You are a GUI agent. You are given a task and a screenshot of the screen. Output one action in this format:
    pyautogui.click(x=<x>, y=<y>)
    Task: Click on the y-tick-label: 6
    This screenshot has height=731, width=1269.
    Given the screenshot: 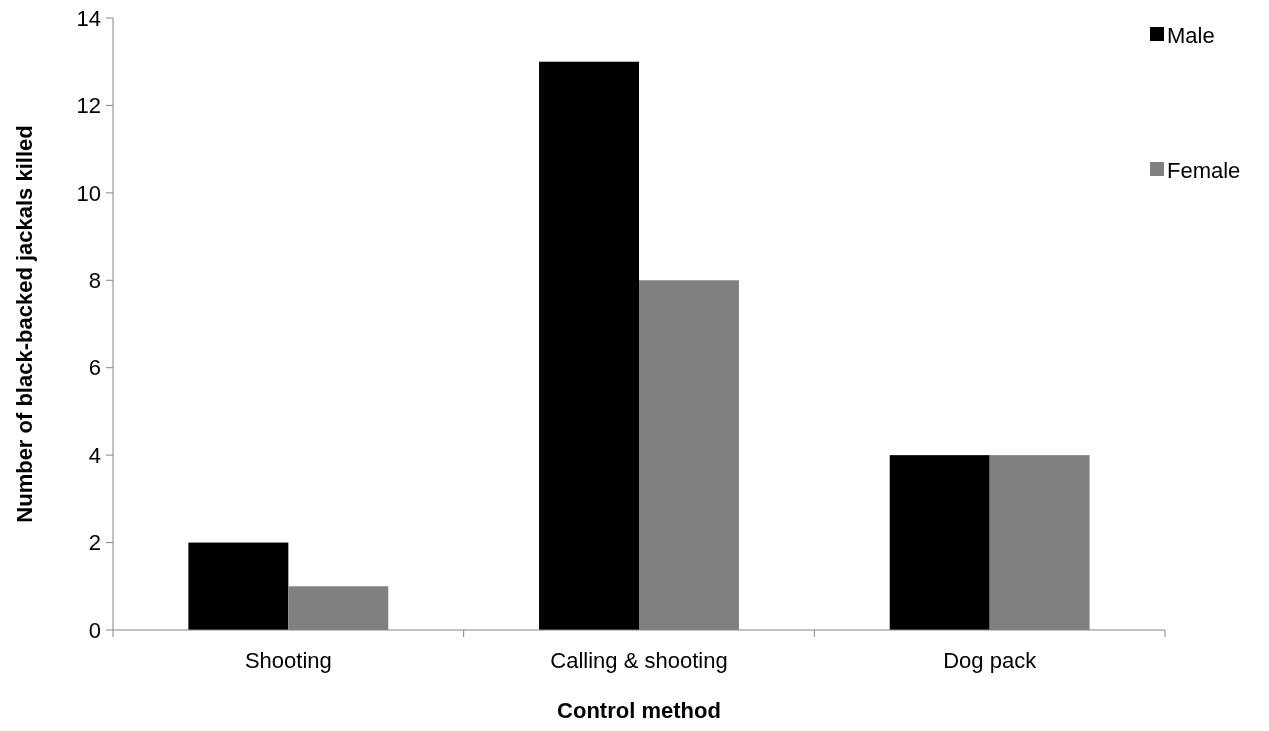 What is the action you would take?
    pyautogui.click(x=94, y=368)
    